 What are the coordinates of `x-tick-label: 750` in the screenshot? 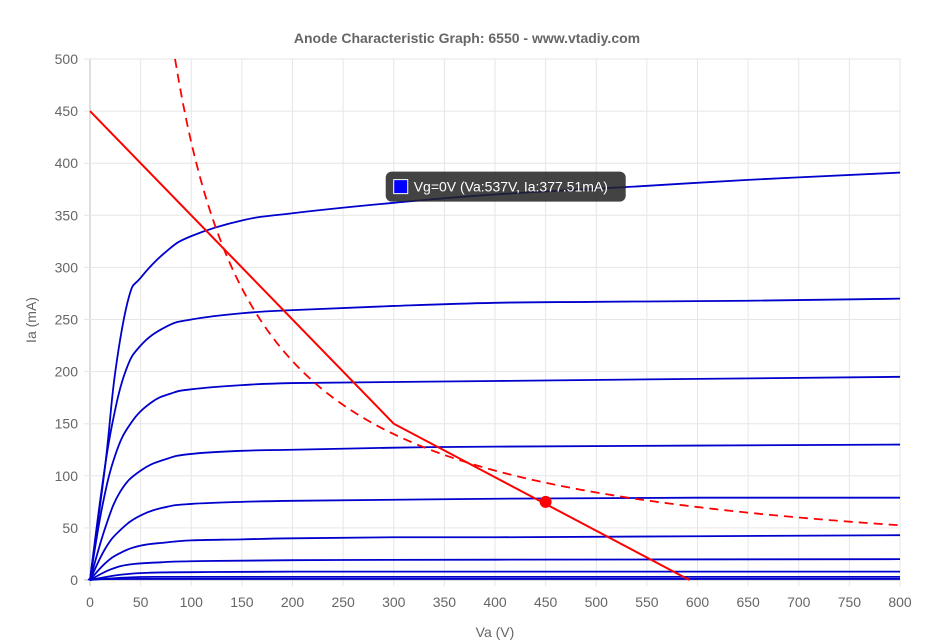 It's located at (850, 602).